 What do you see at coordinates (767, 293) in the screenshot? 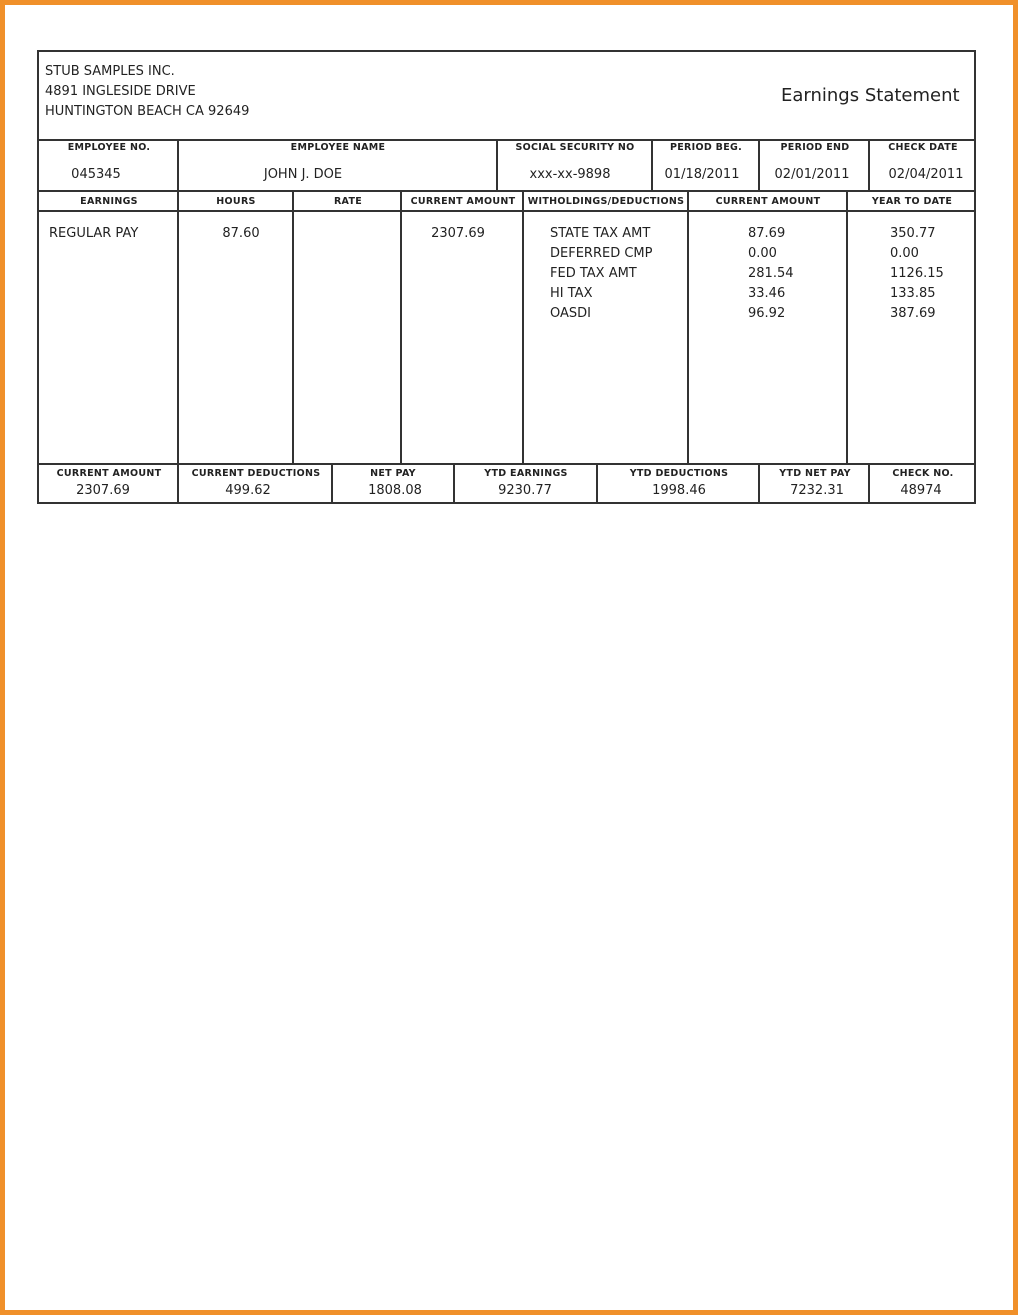
I see `deduction-current: 33.46` at bounding box center [767, 293].